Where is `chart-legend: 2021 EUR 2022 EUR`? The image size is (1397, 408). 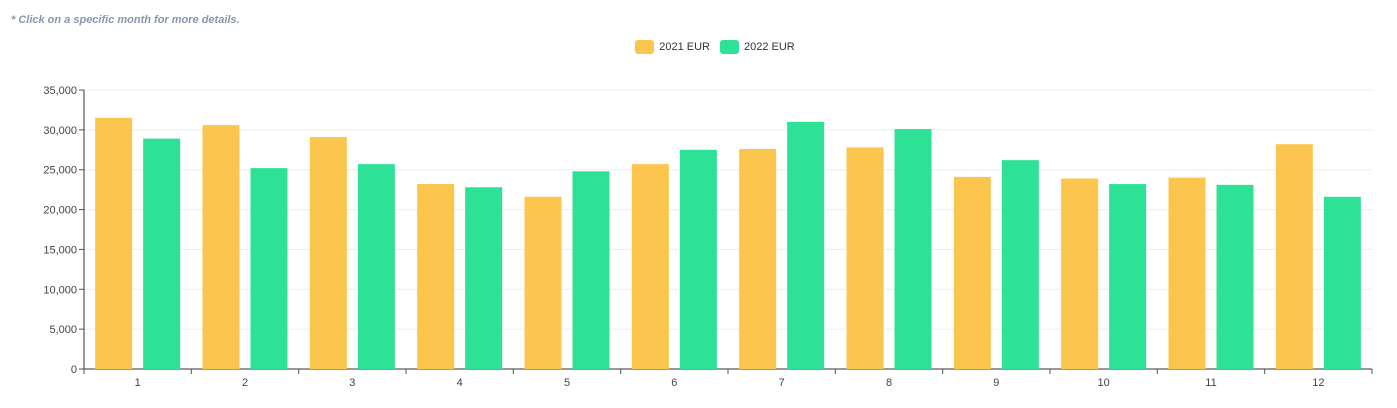
chart-legend: 2021 EUR 2022 EUR is located at coordinates (698, 47).